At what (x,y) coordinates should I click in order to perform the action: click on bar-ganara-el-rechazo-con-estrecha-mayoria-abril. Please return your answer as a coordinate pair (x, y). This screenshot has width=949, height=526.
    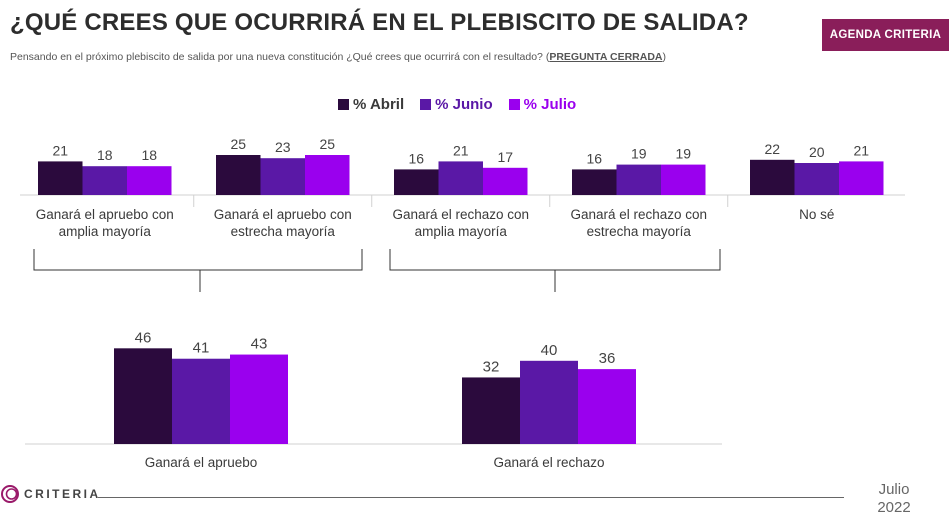
    Looking at the image, I should click on (594, 182).